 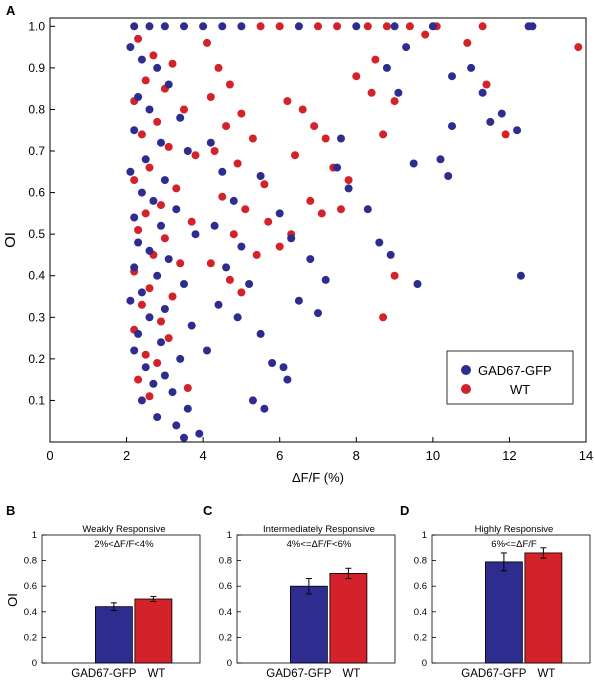 What do you see at coordinates (203, 455) in the screenshot?
I see `x-tick-label: 4` at bounding box center [203, 455].